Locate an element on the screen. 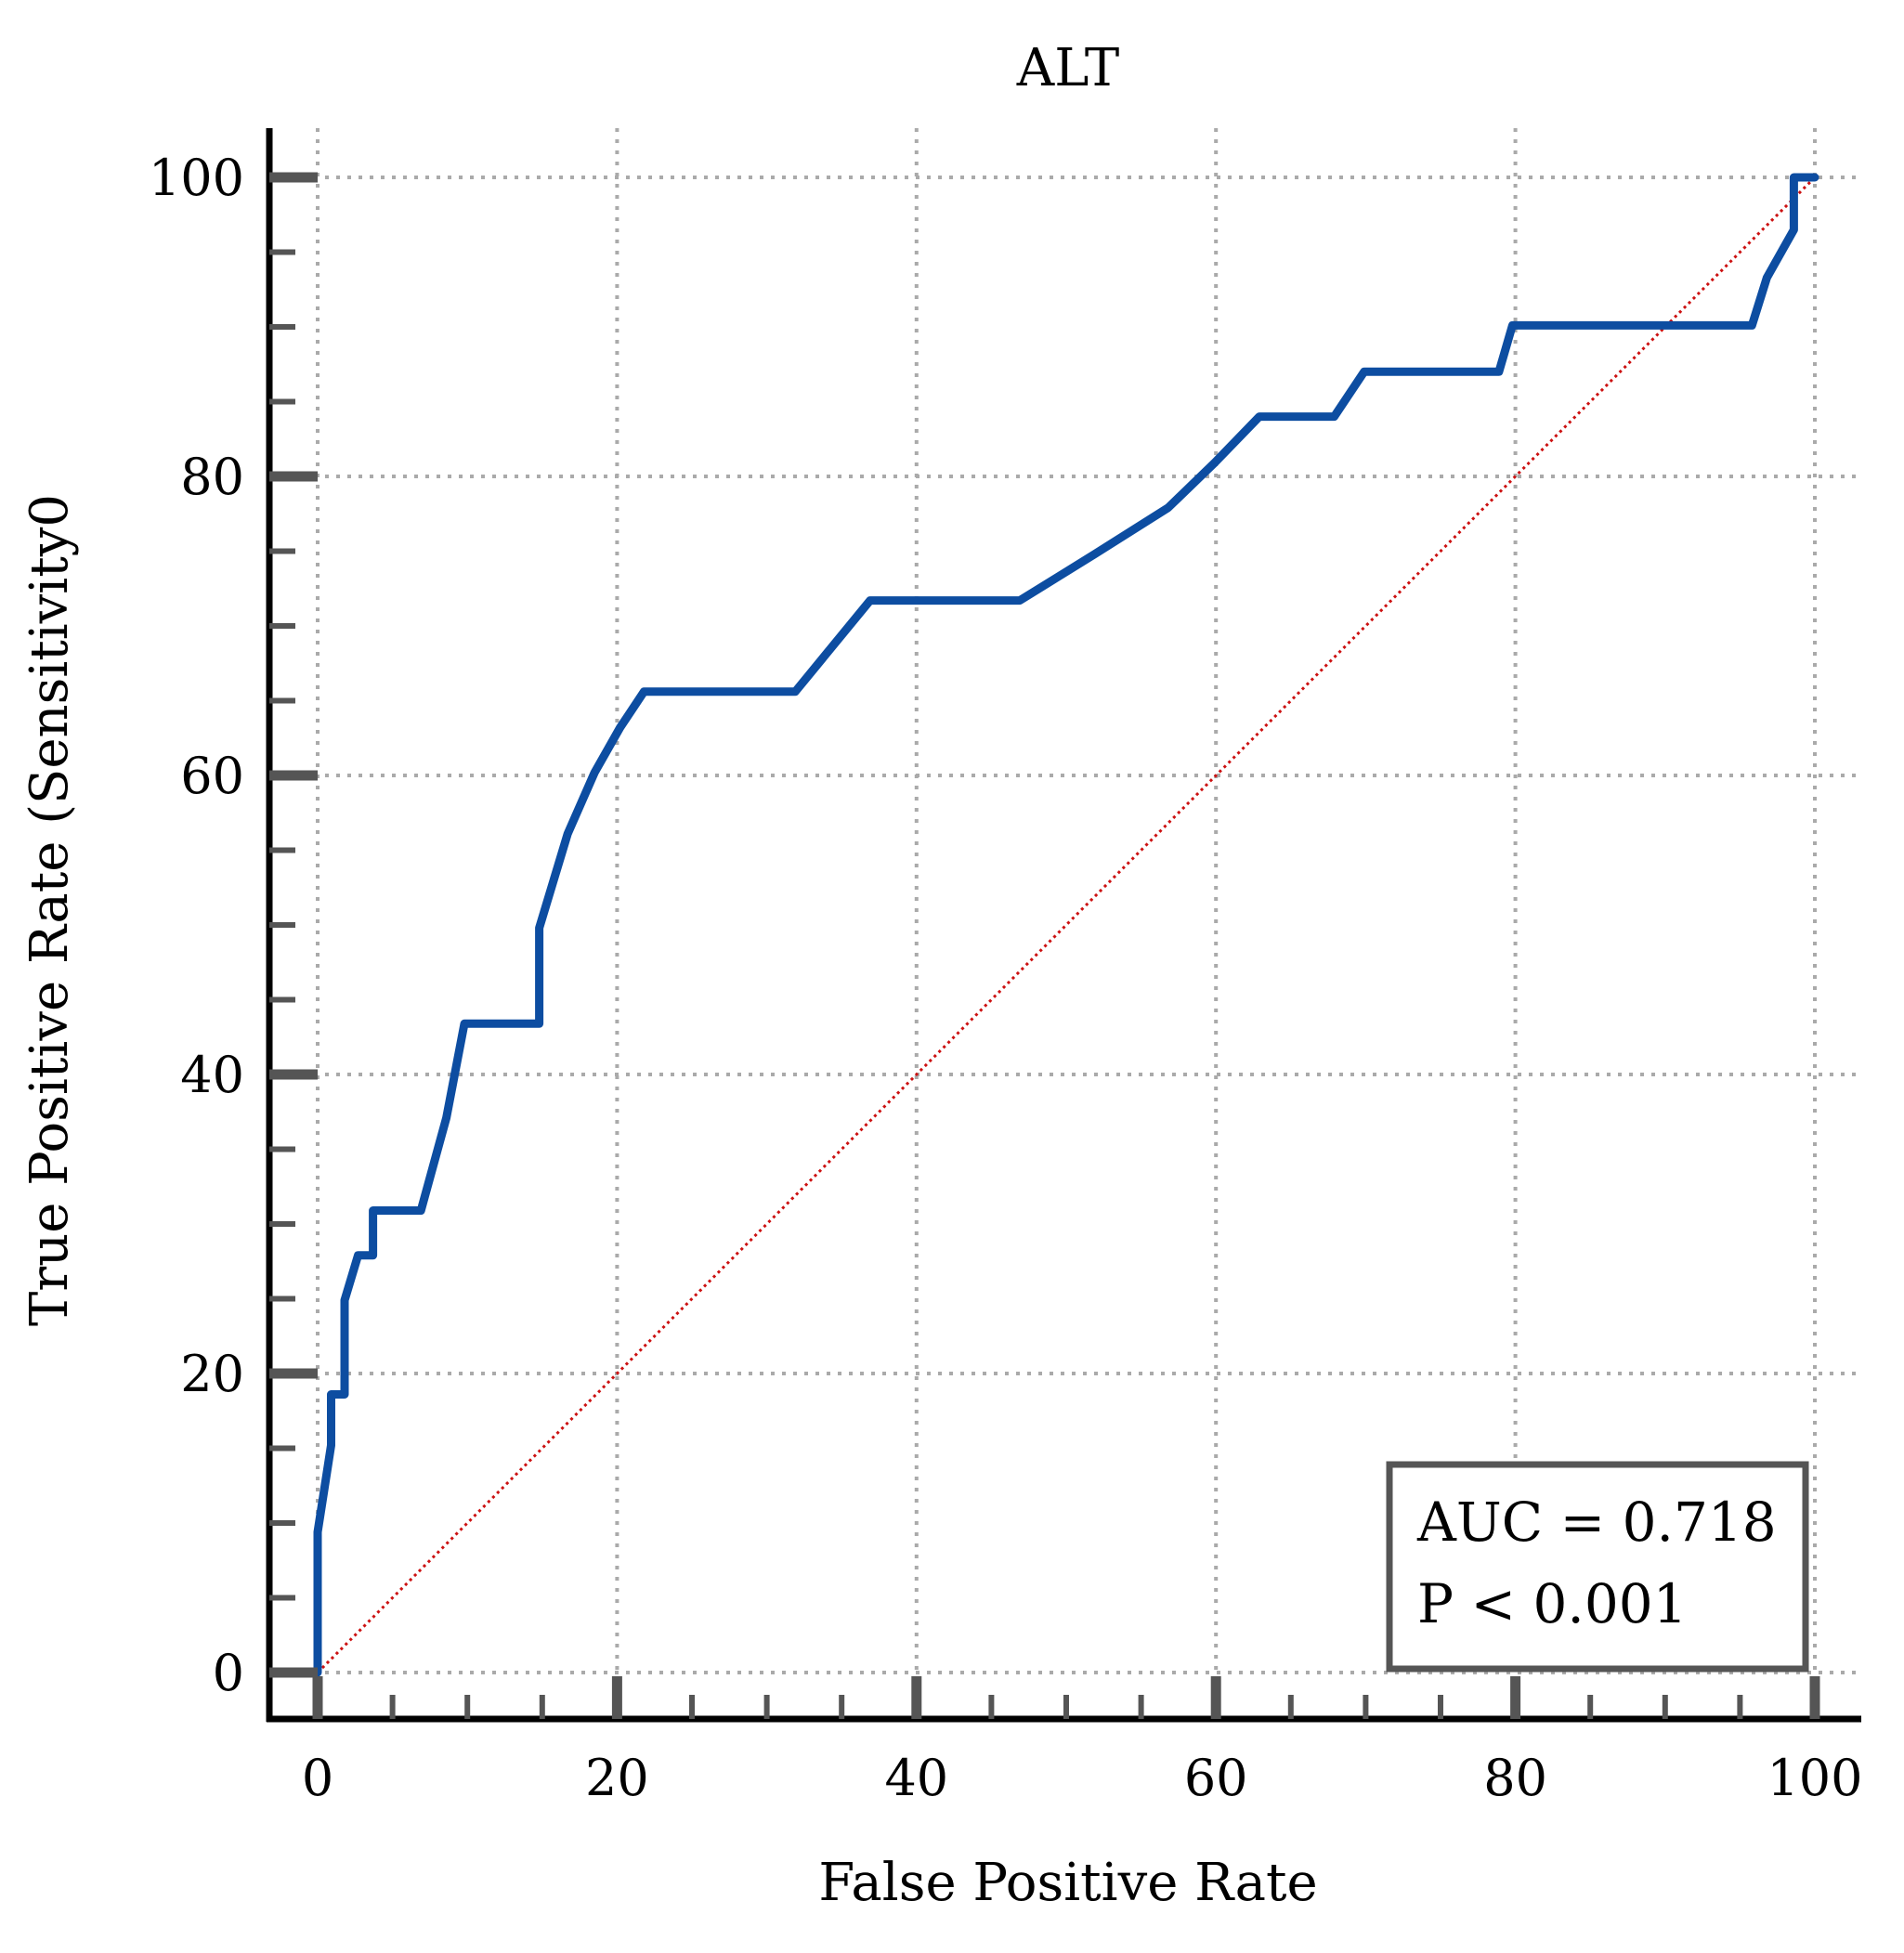  x-tick-label: 0 is located at coordinates (317, 1778).